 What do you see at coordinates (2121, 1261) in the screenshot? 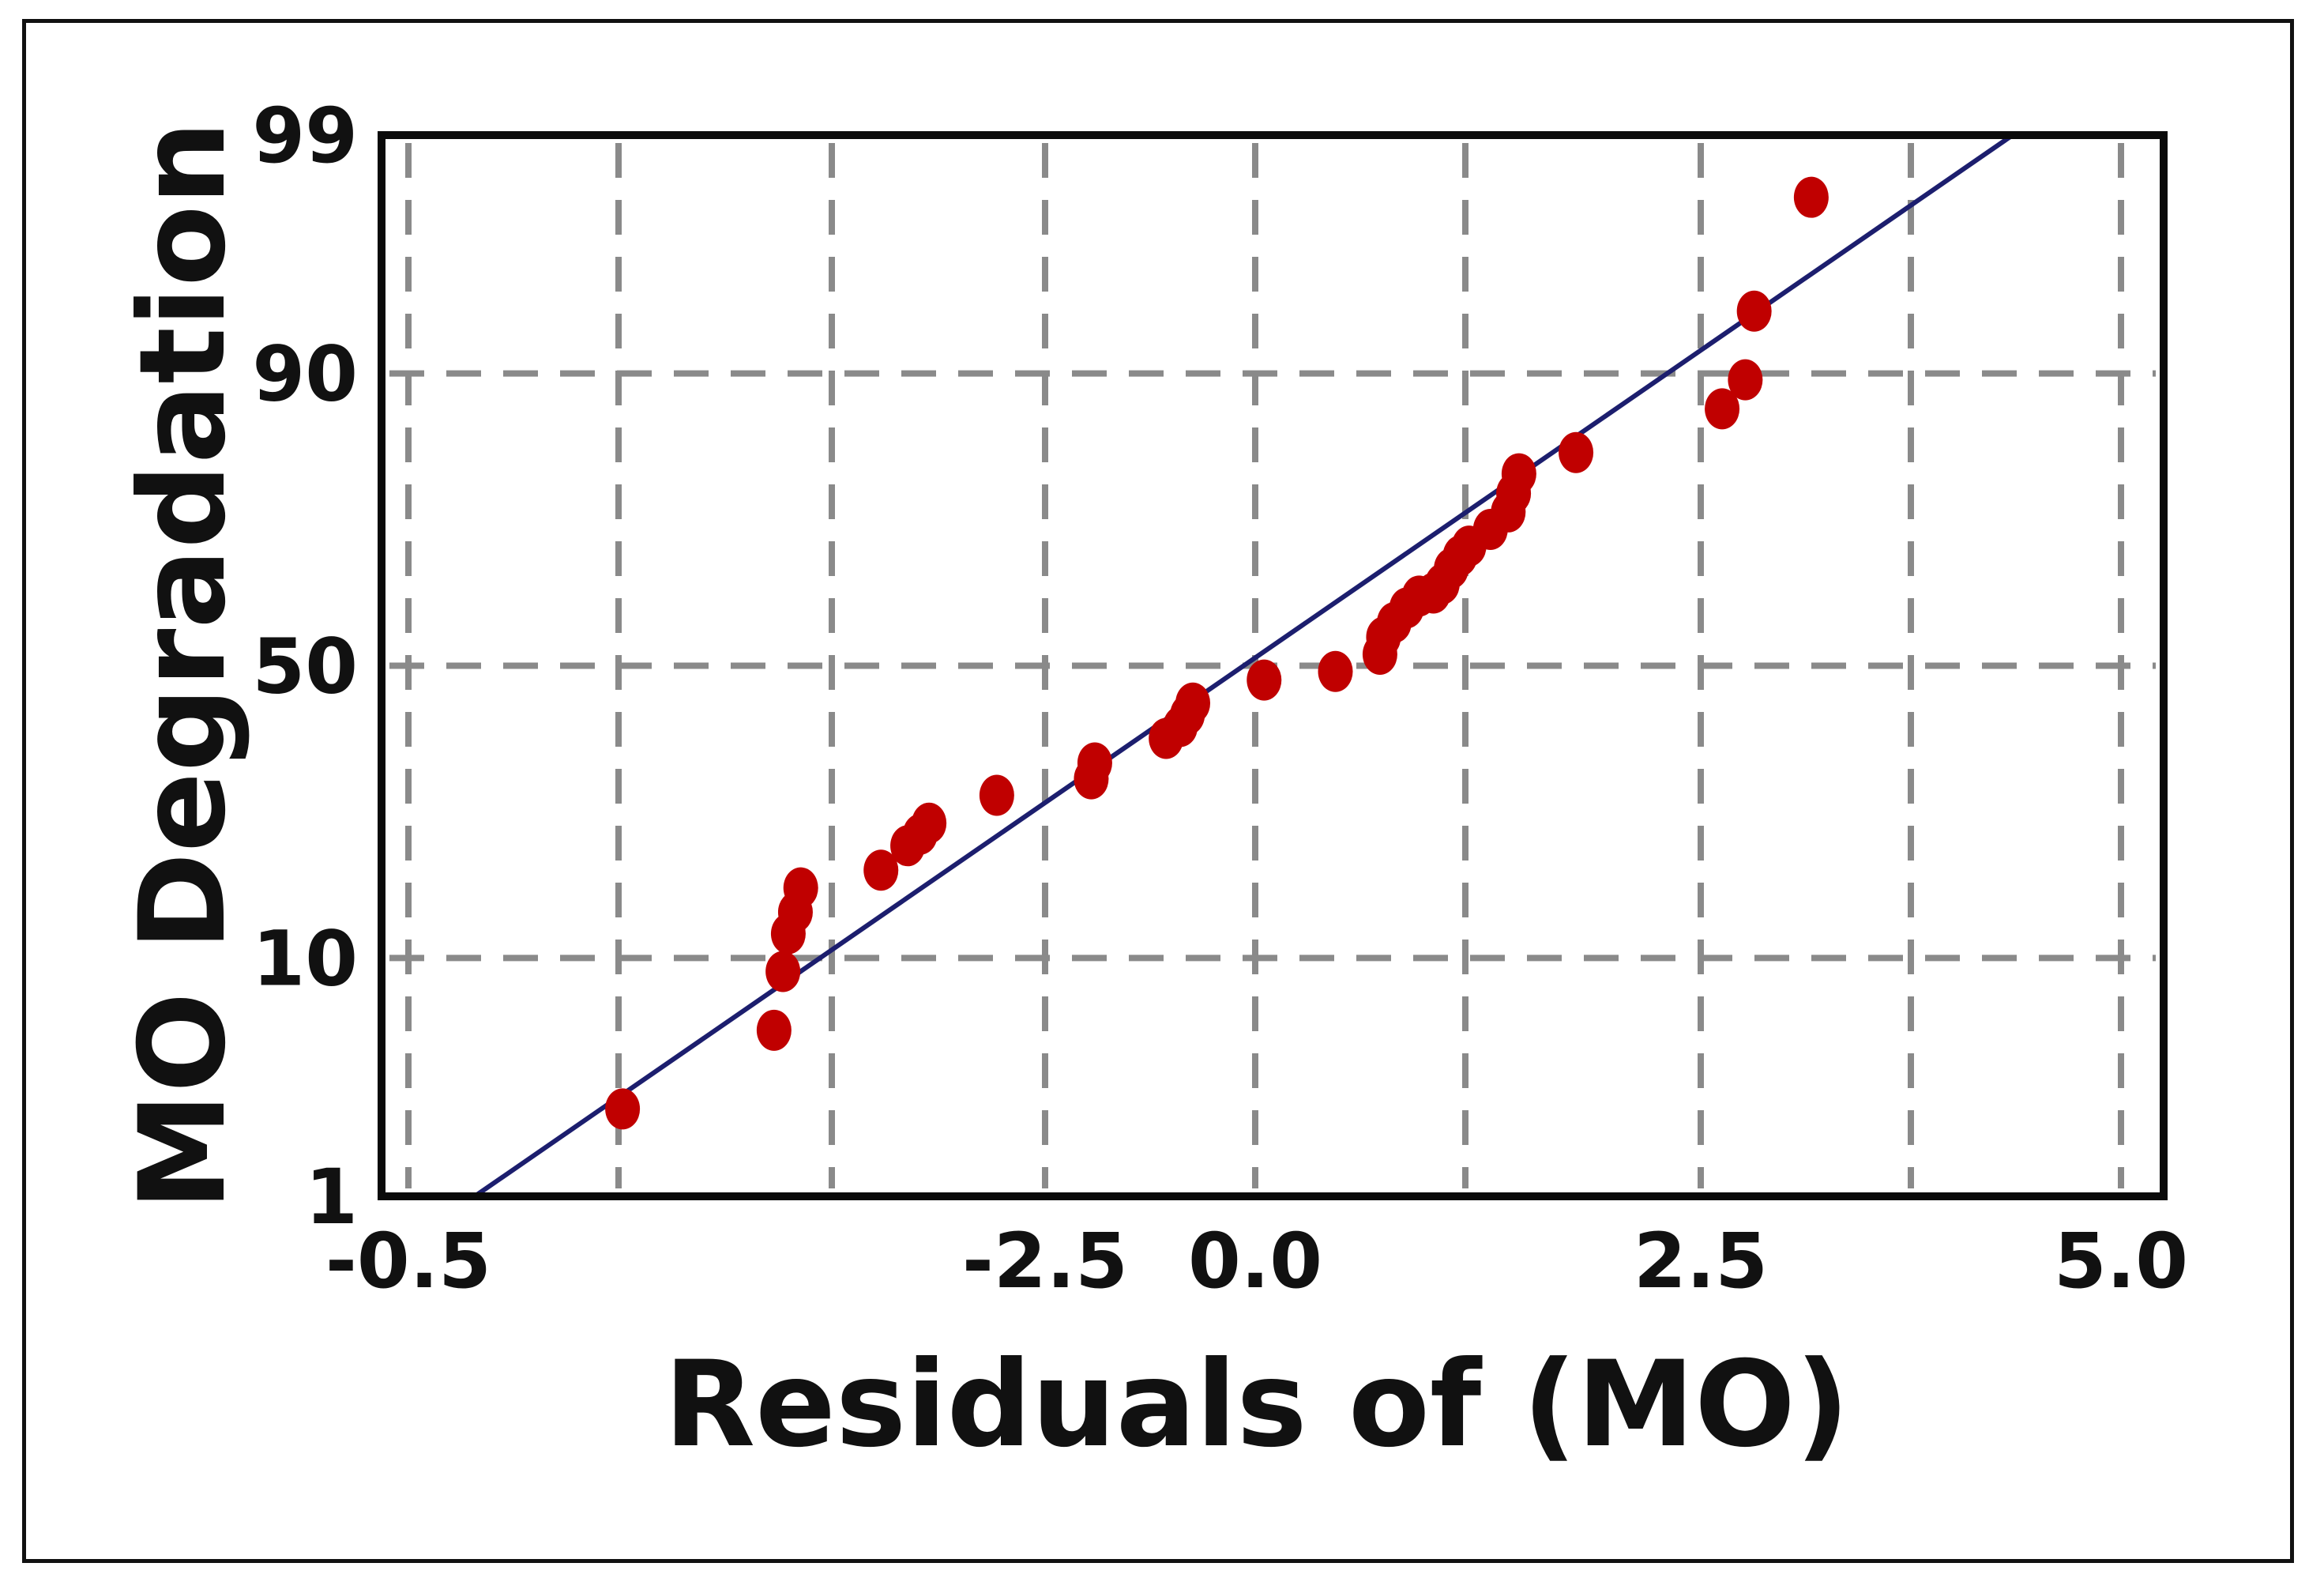
I see `x-tick-label: 5.0` at bounding box center [2121, 1261].